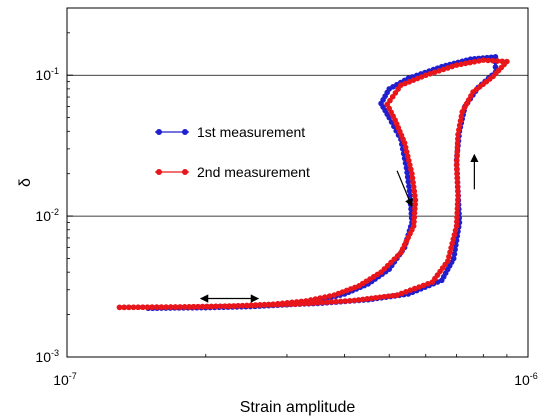 This screenshot has height=420, width=550. Describe the element at coordinates (253, 172) in the screenshot. I see `legend-label-2: 2nd measurement` at that location.